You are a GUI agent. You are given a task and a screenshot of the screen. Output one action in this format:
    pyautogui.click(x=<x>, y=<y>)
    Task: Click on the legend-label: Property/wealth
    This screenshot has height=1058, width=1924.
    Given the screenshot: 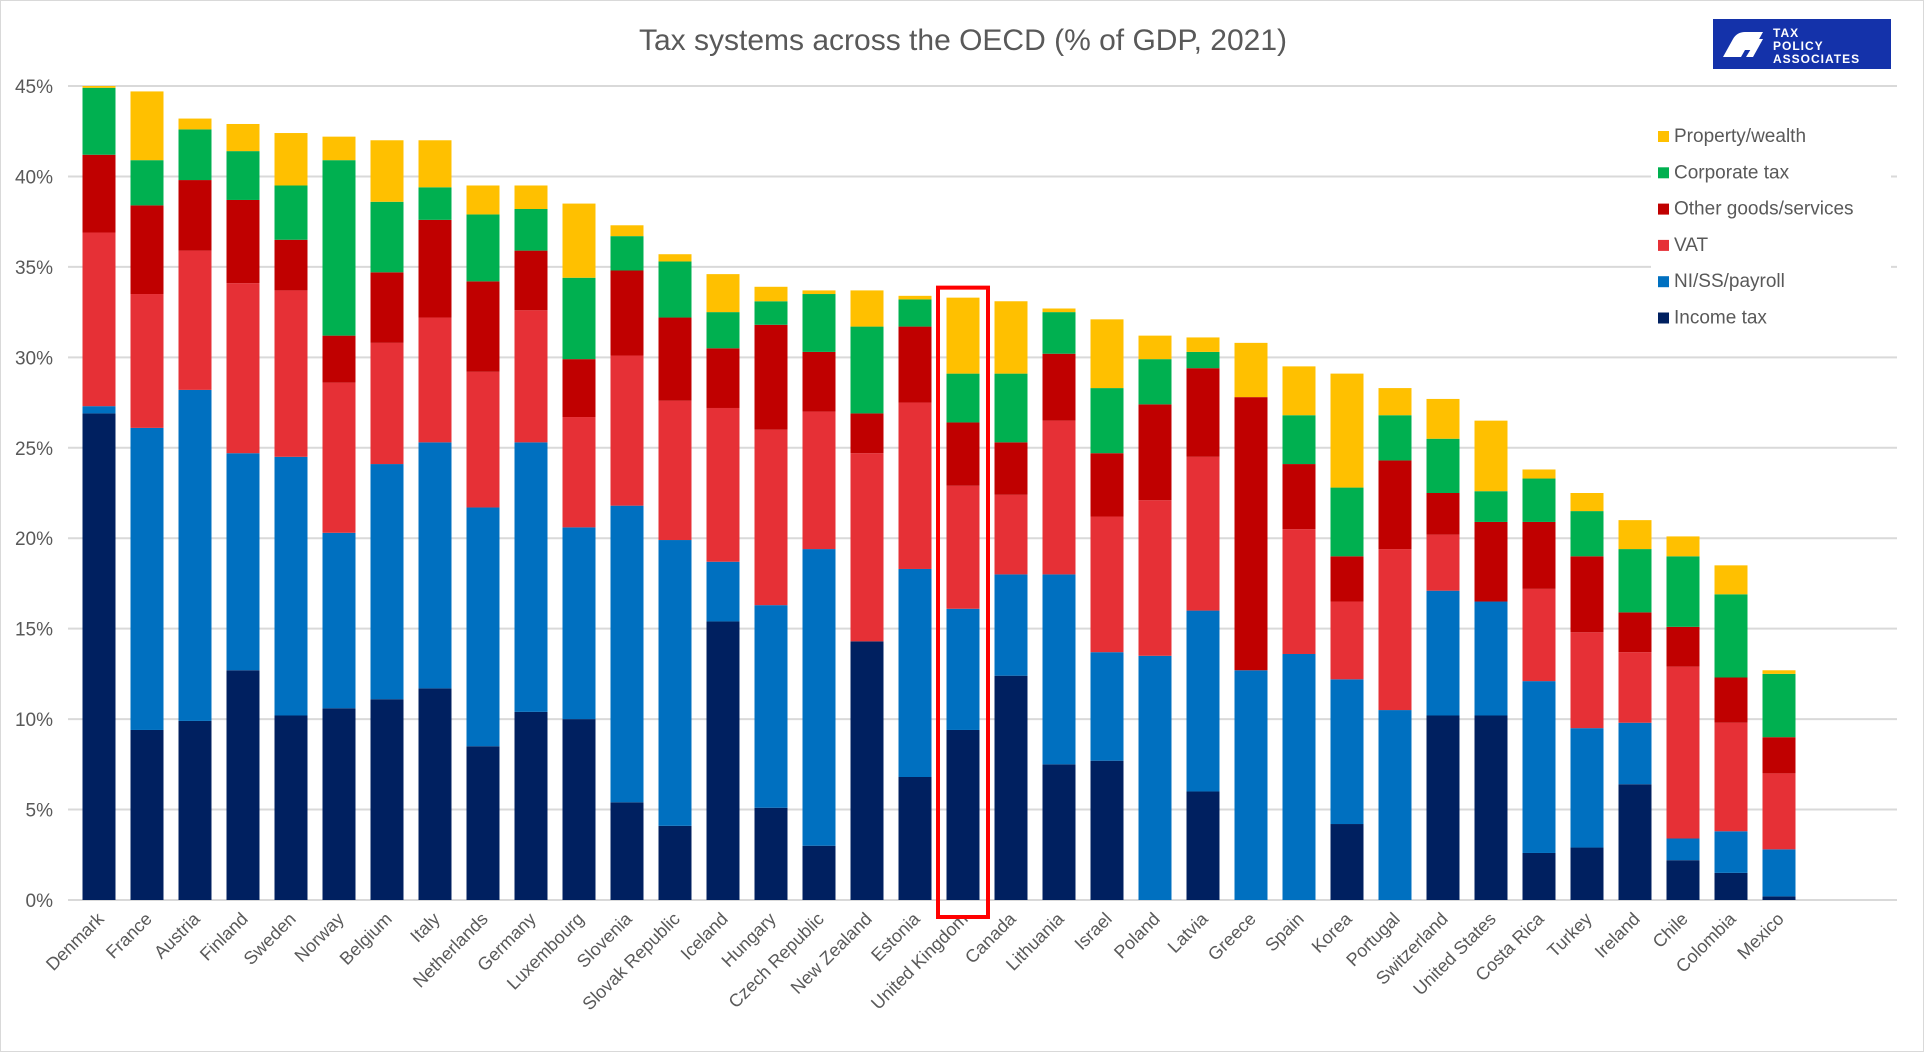 What is the action you would take?
    pyautogui.click(x=1740, y=136)
    